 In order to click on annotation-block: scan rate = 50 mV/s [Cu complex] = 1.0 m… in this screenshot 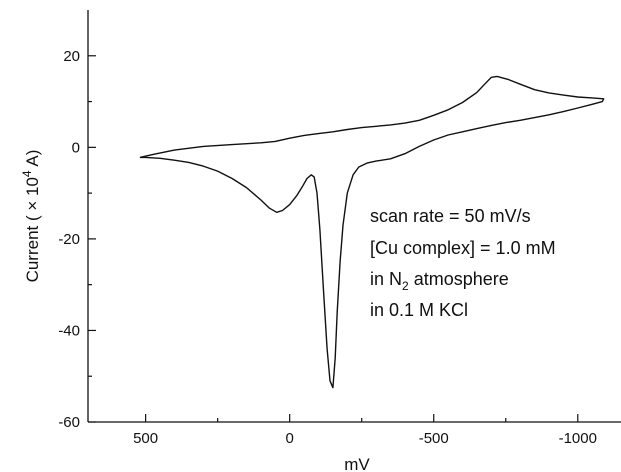, I will do `click(463, 263)`.